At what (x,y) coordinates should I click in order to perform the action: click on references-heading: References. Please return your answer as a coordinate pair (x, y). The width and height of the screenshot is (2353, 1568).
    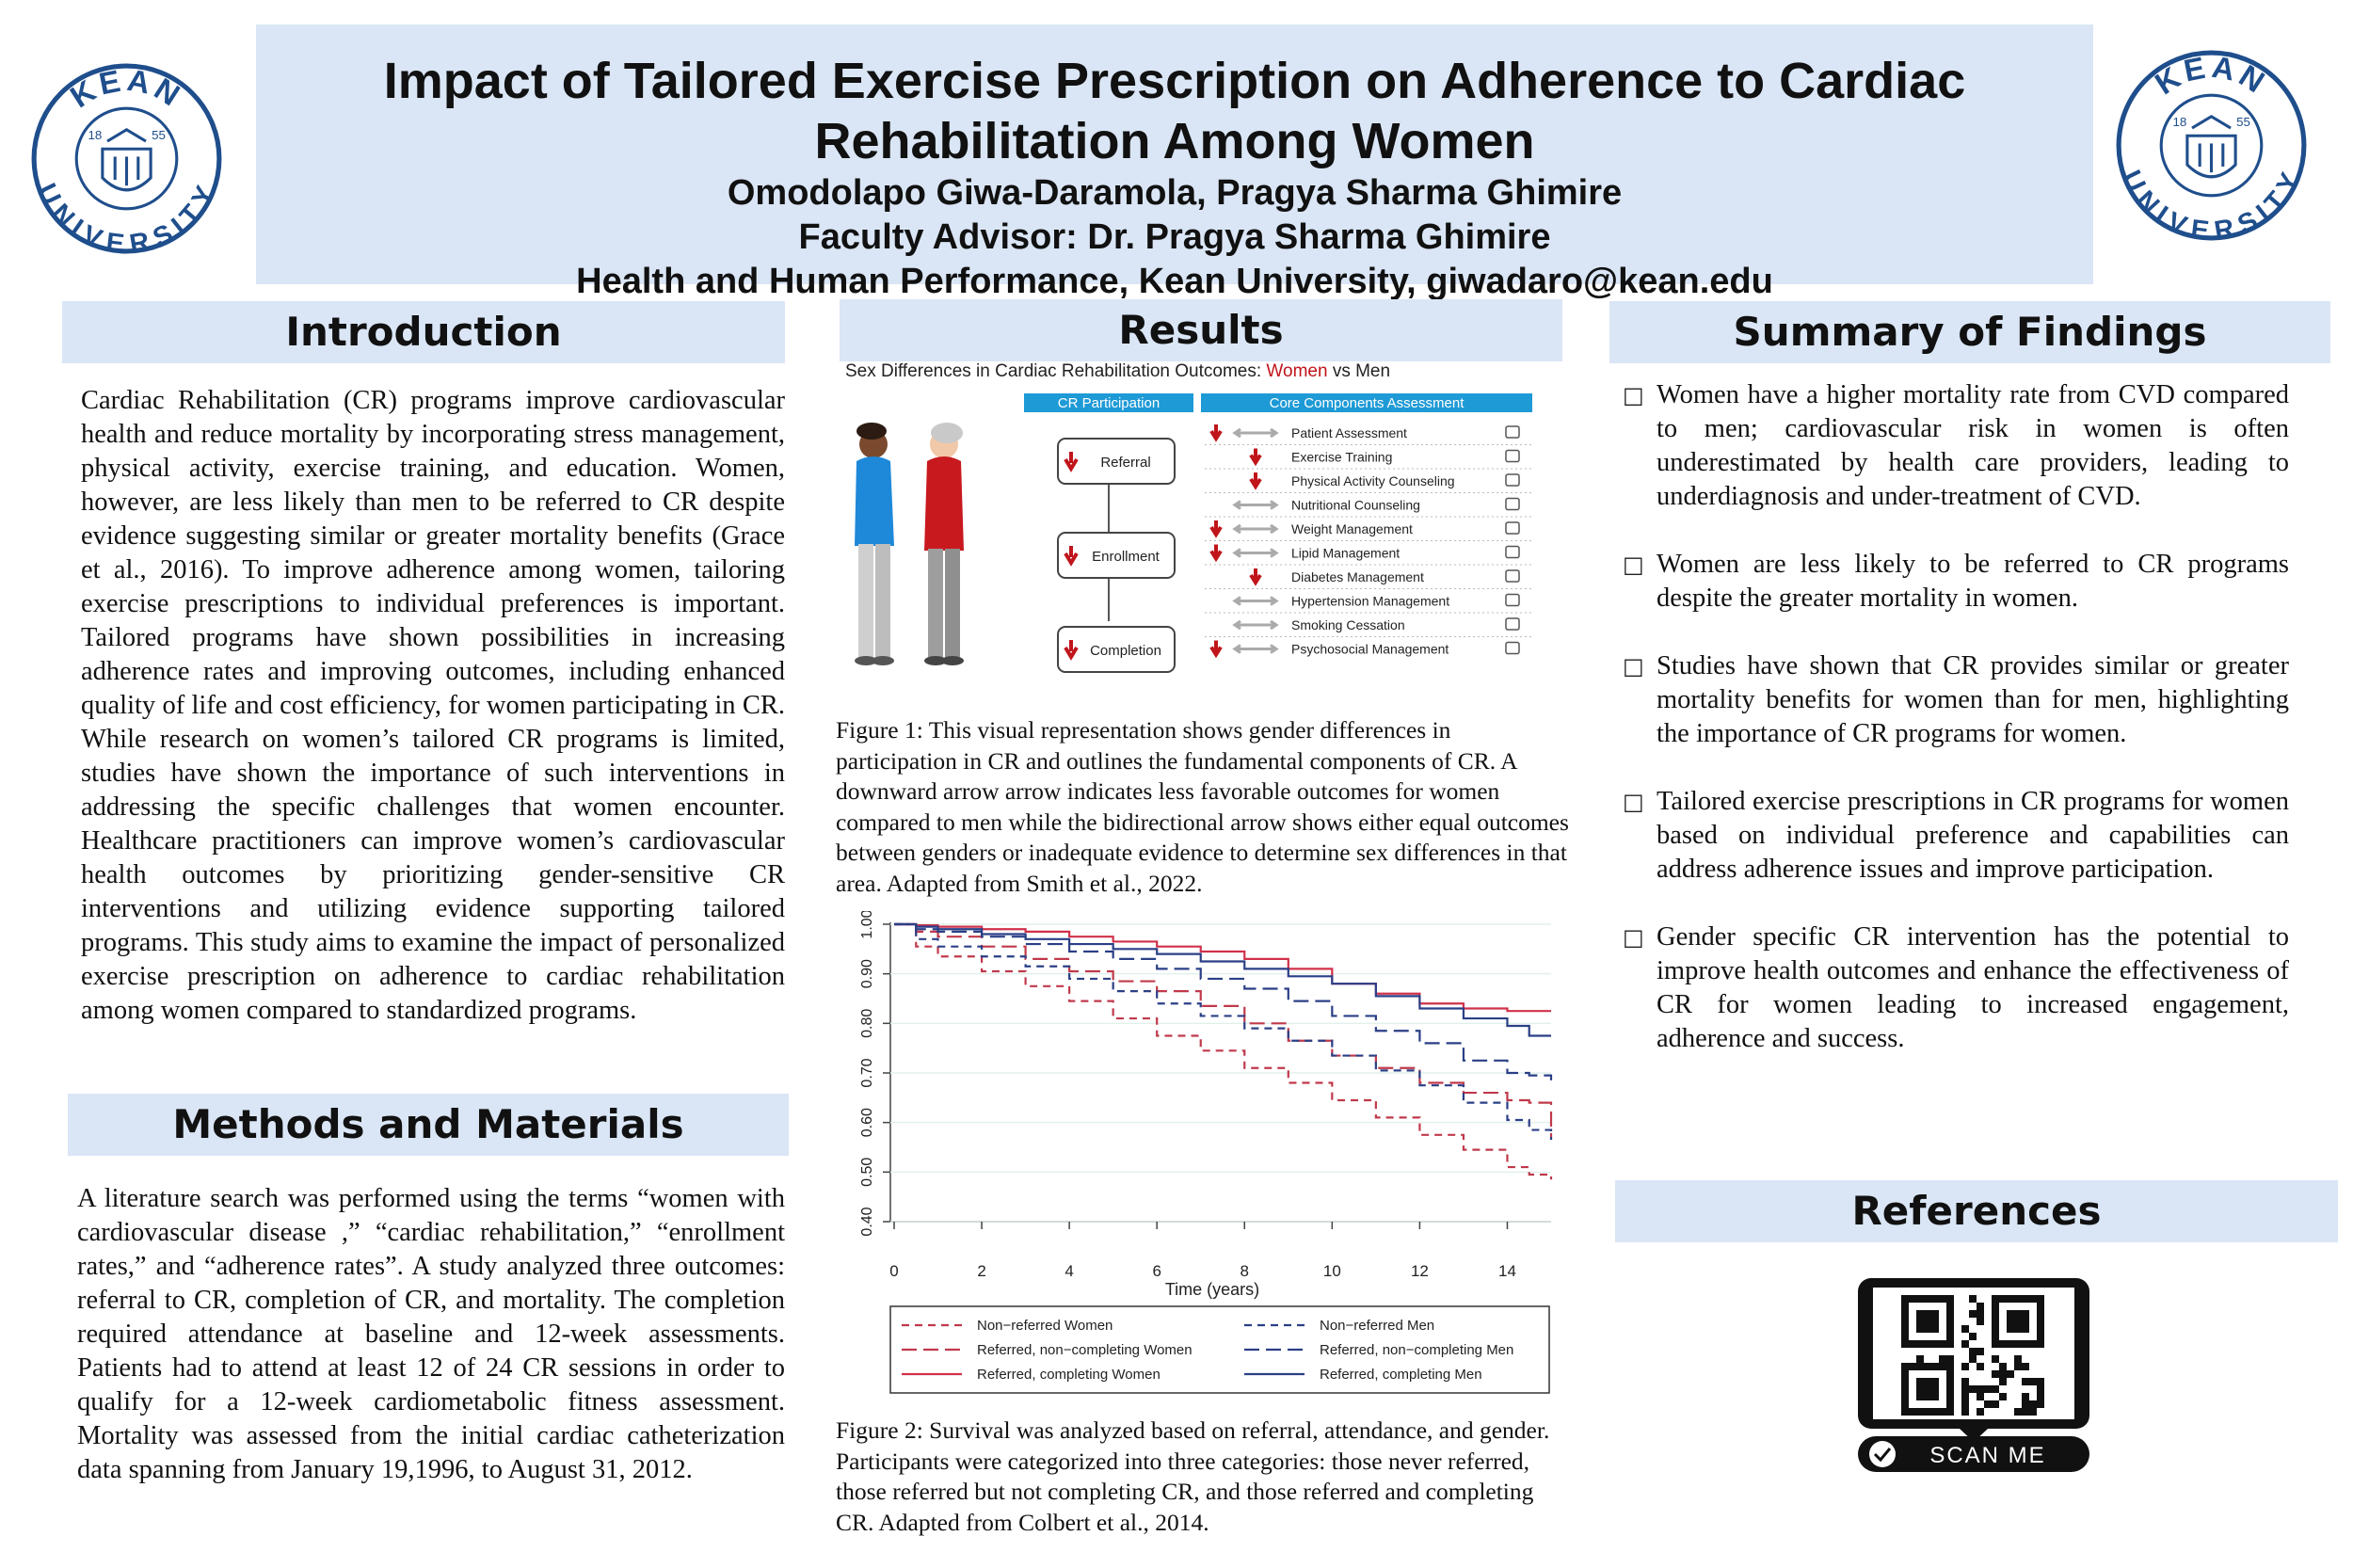
    Looking at the image, I should click on (1977, 1211).